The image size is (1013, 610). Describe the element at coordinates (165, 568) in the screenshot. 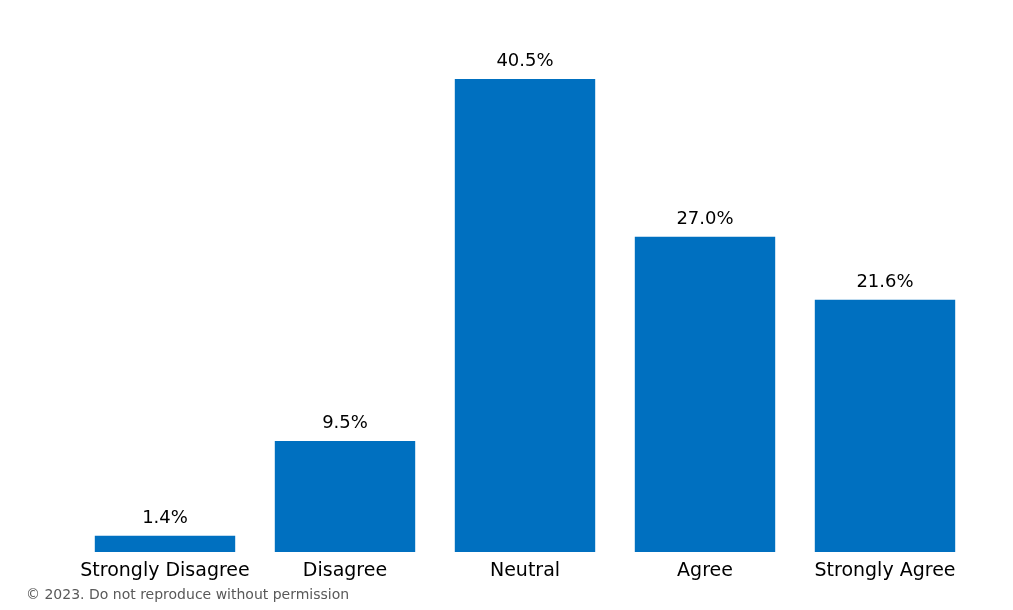

I see `x-tick-label: Strongly Disagree` at that location.